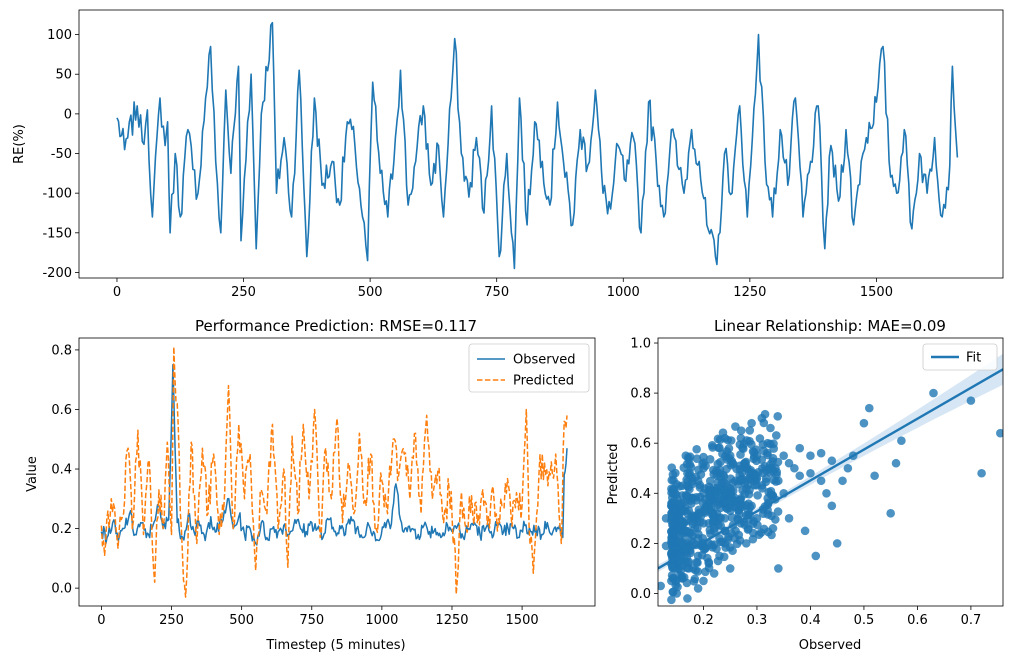  Describe the element at coordinates (68, 114) in the screenshot. I see `re-ytick-label: 0` at that location.